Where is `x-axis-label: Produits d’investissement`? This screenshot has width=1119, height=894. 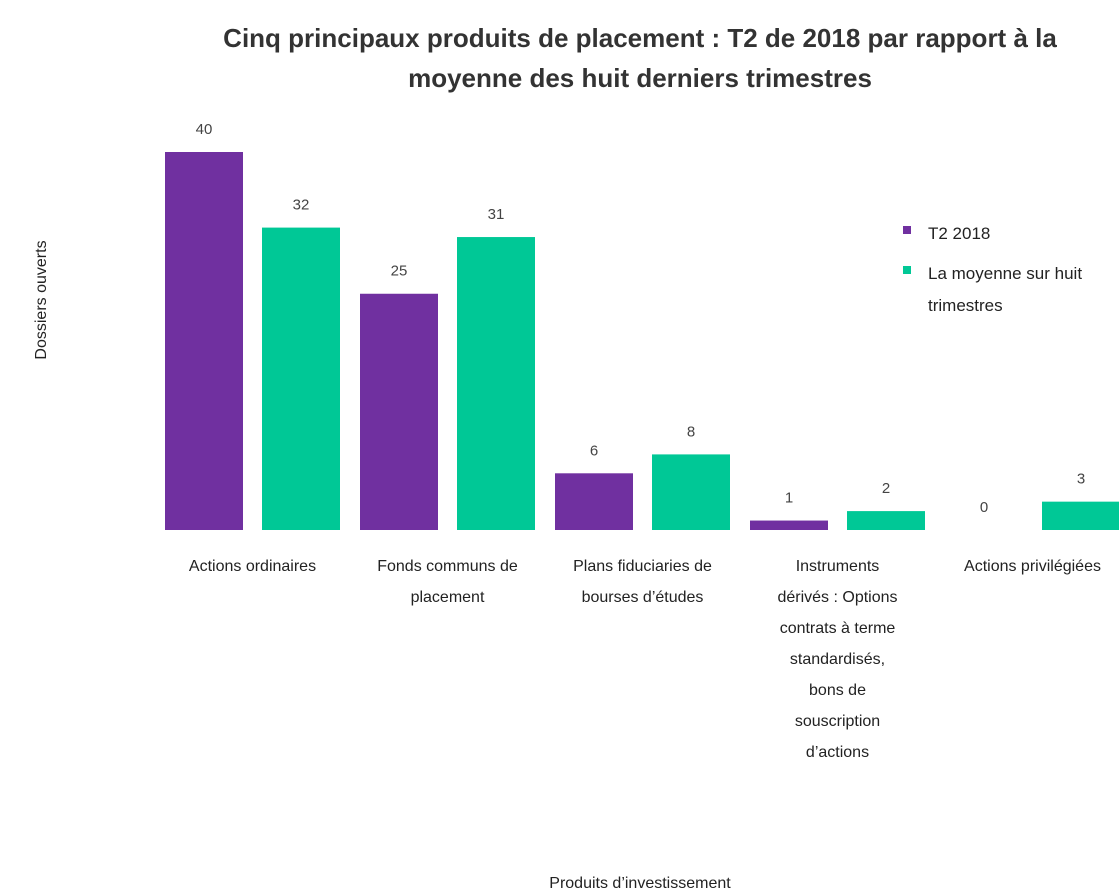 x-axis-label: Produits d’investissement is located at coordinates (640, 883).